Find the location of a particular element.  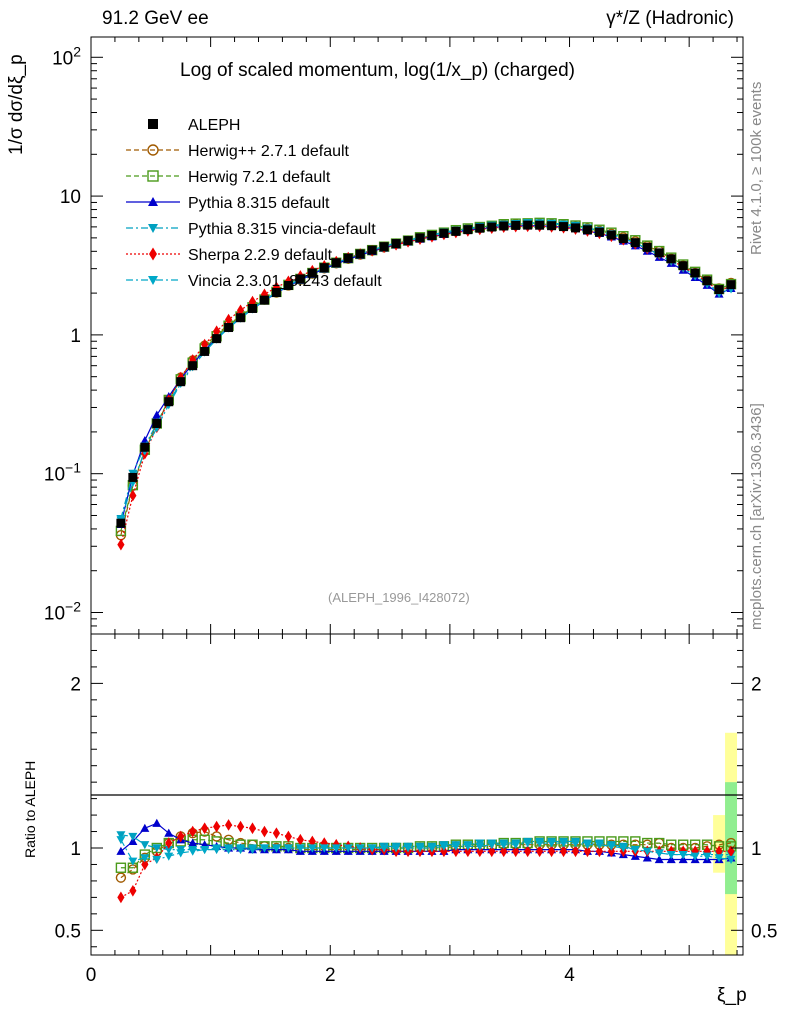

legend-label: Herwig++ 2.7.1 default is located at coordinates (269, 151).